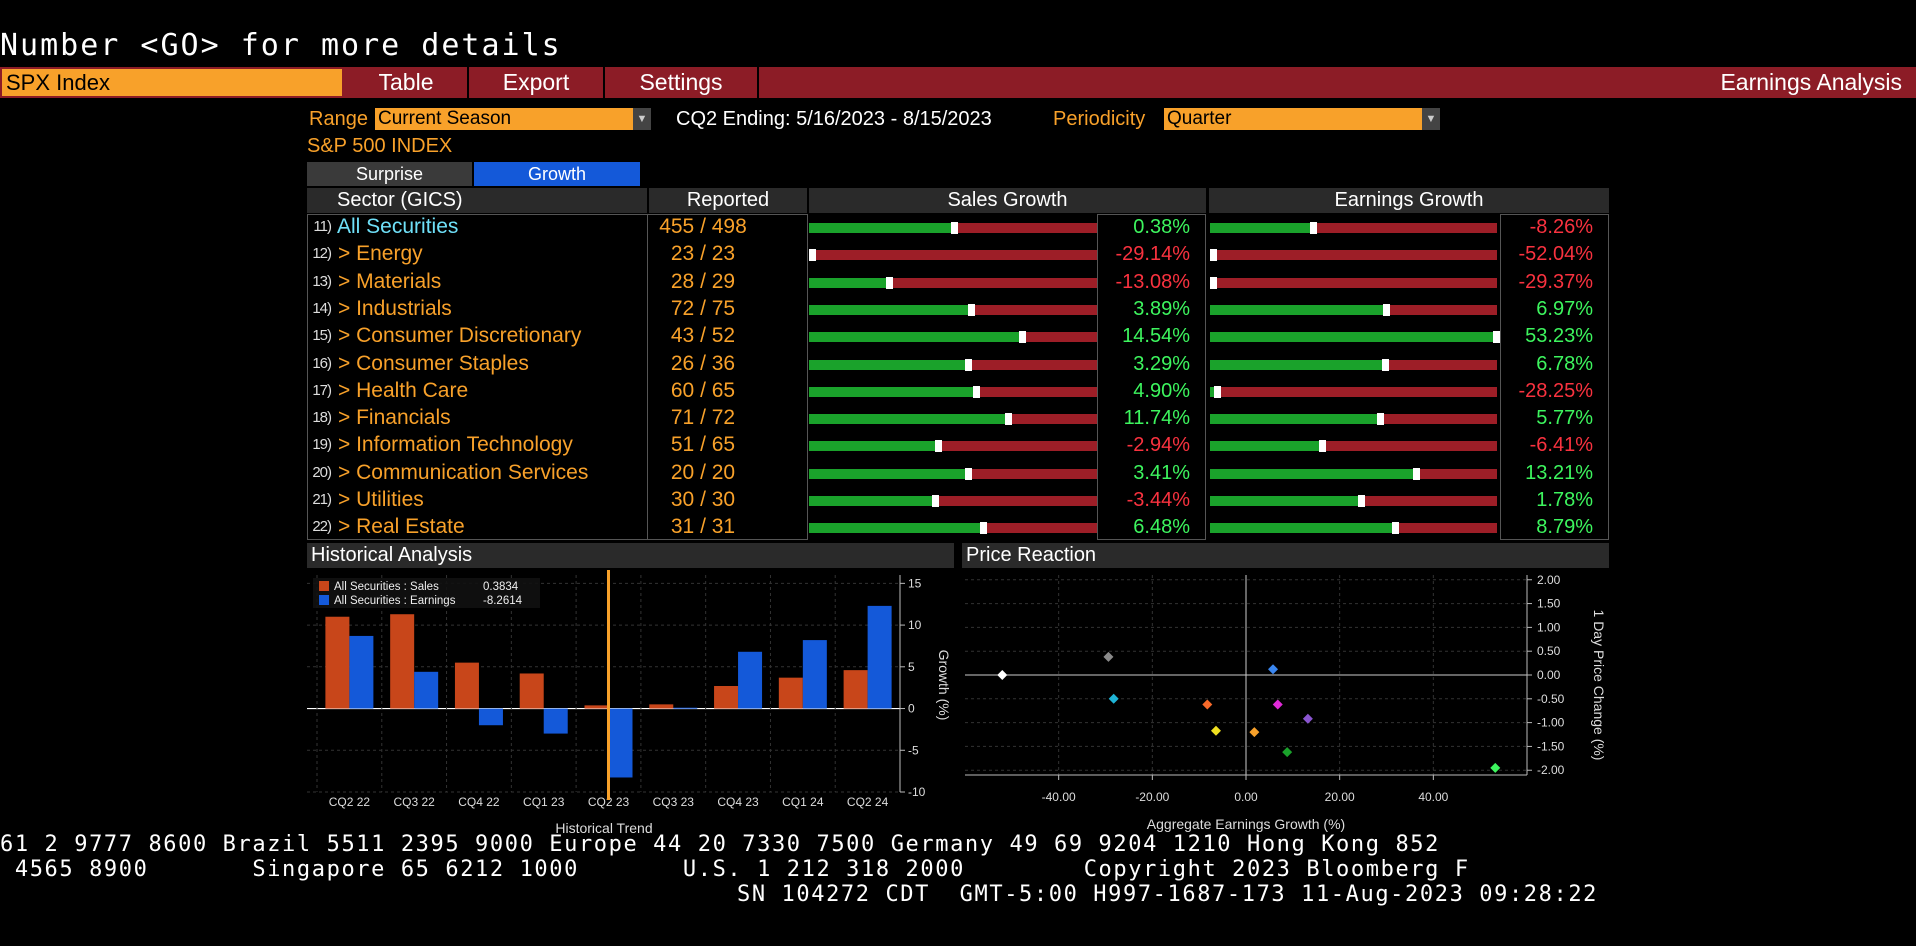 The image size is (1916, 946). I want to click on settings-button: Settings, so click(682, 82).